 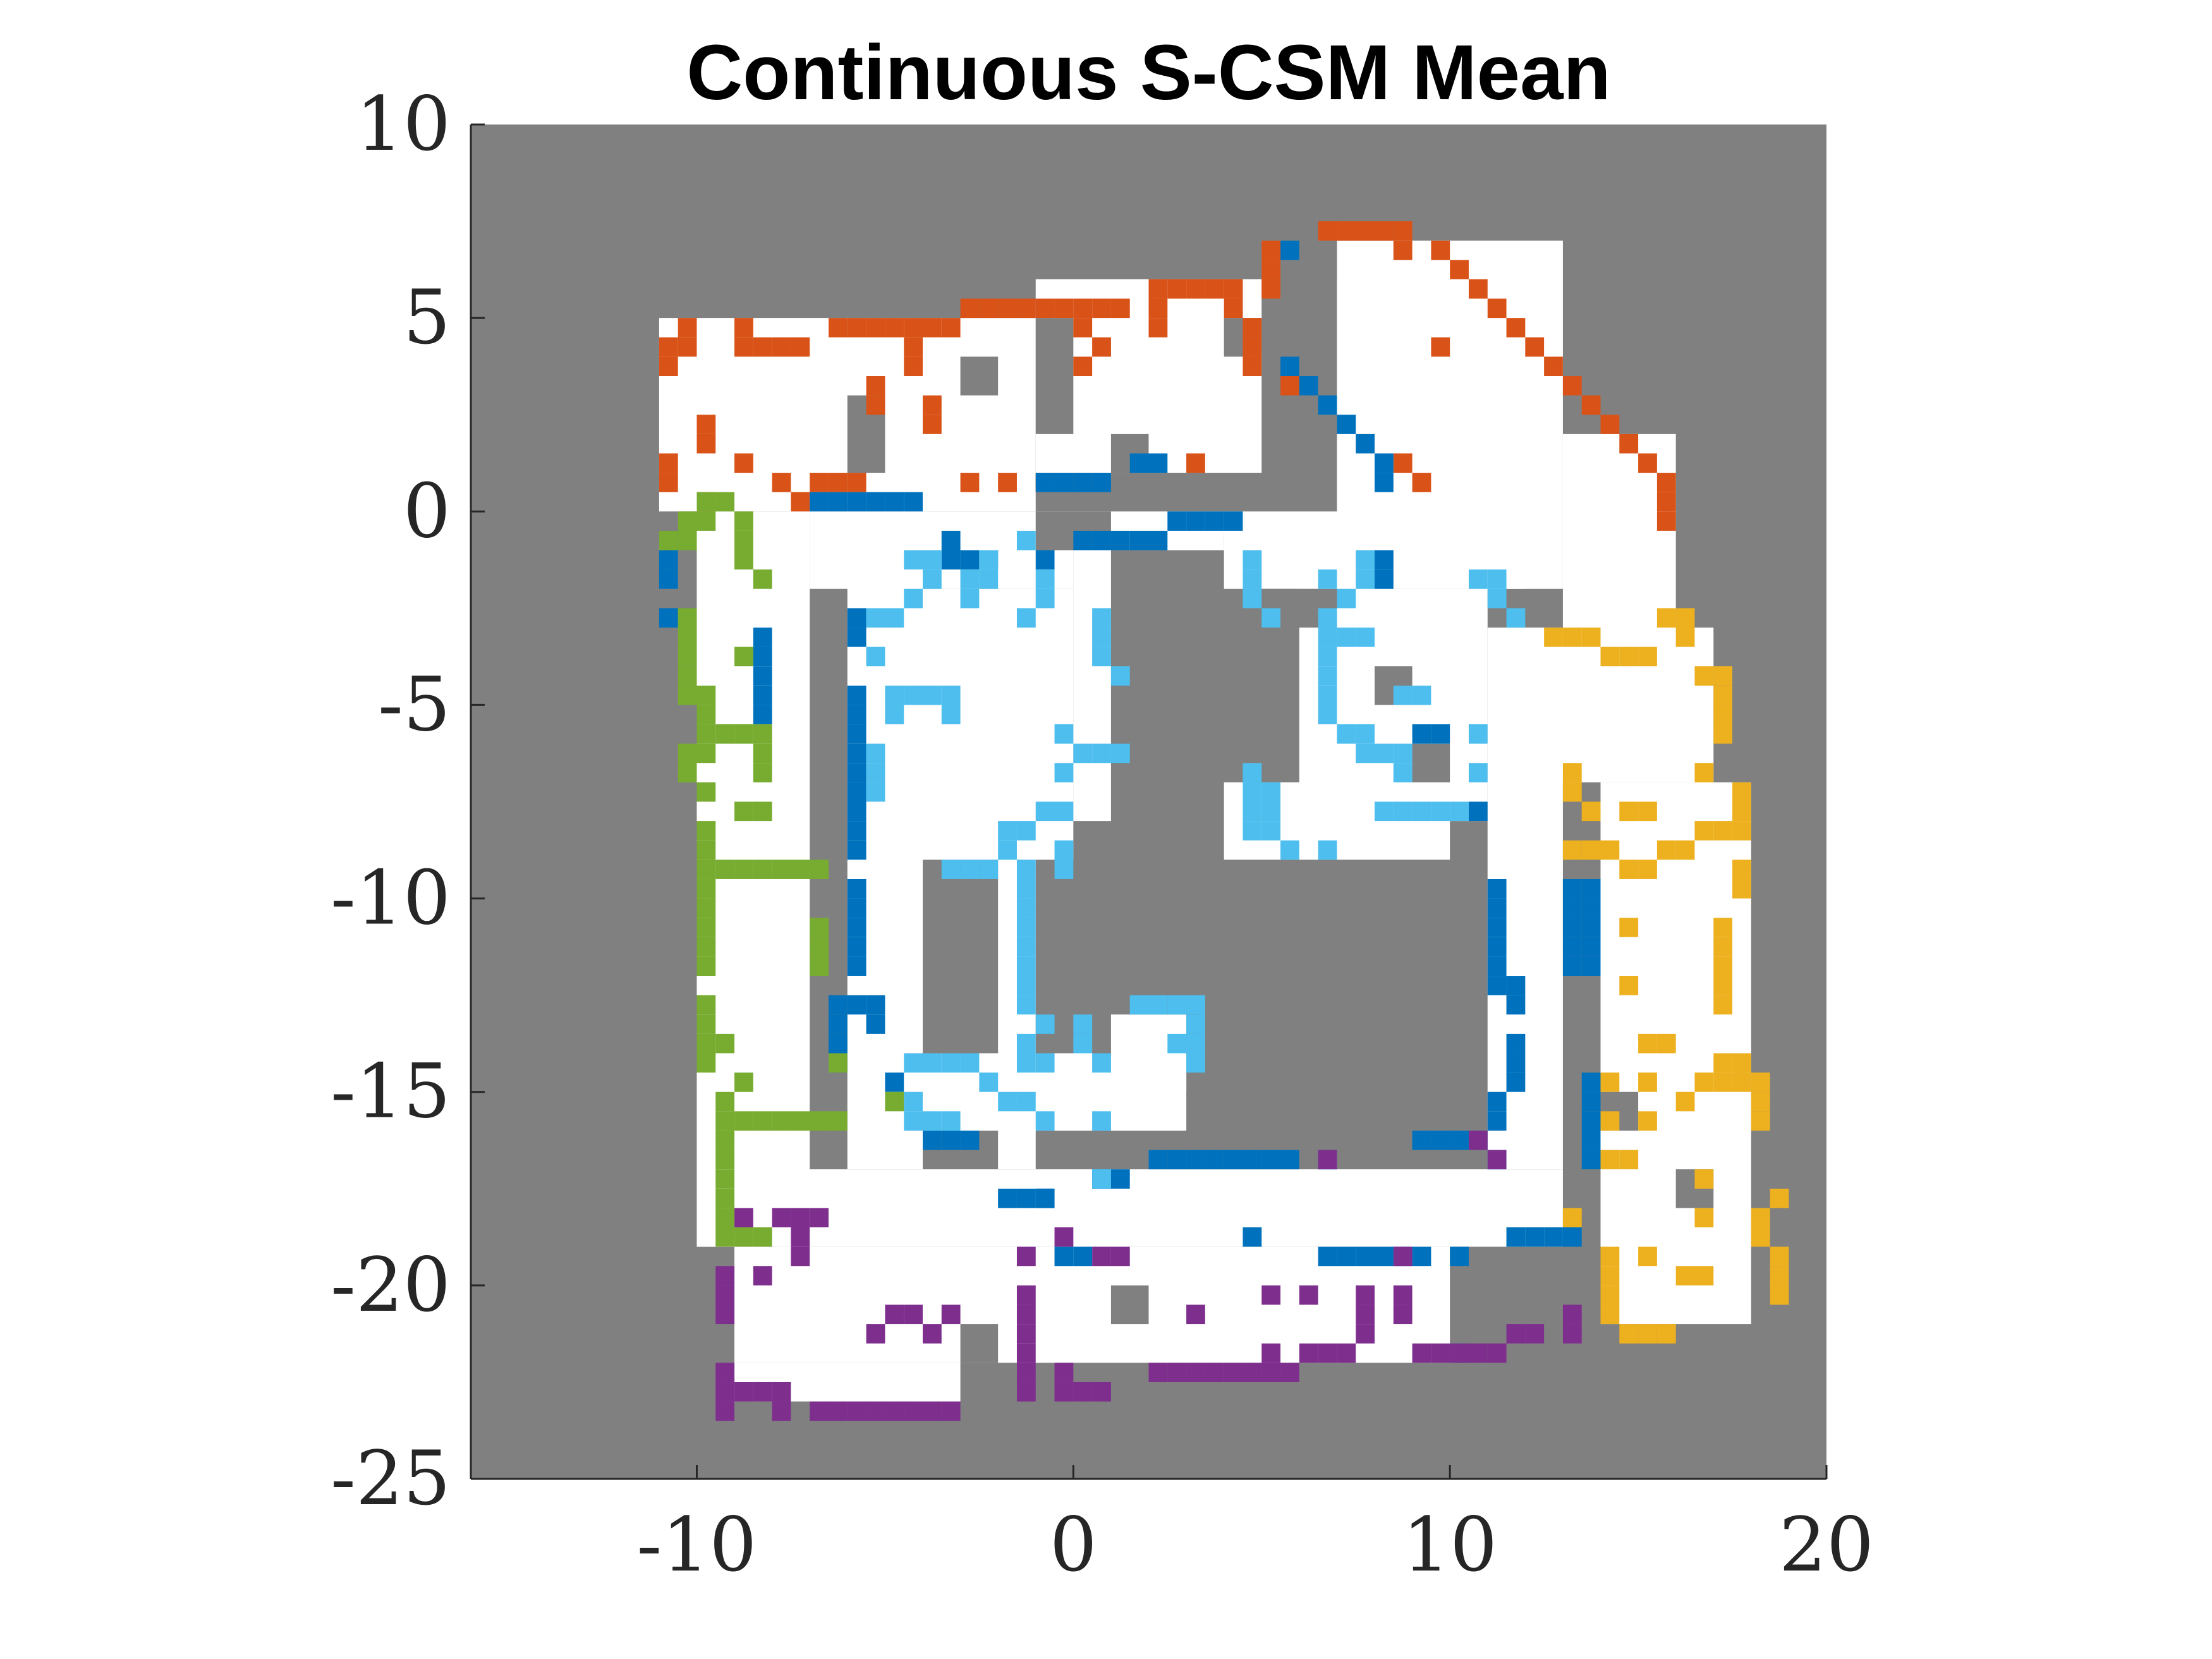 What do you see at coordinates (1826, 1544) in the screenshot?
I see `x-tick-label: 20` at bounding box center [1826, 1544].